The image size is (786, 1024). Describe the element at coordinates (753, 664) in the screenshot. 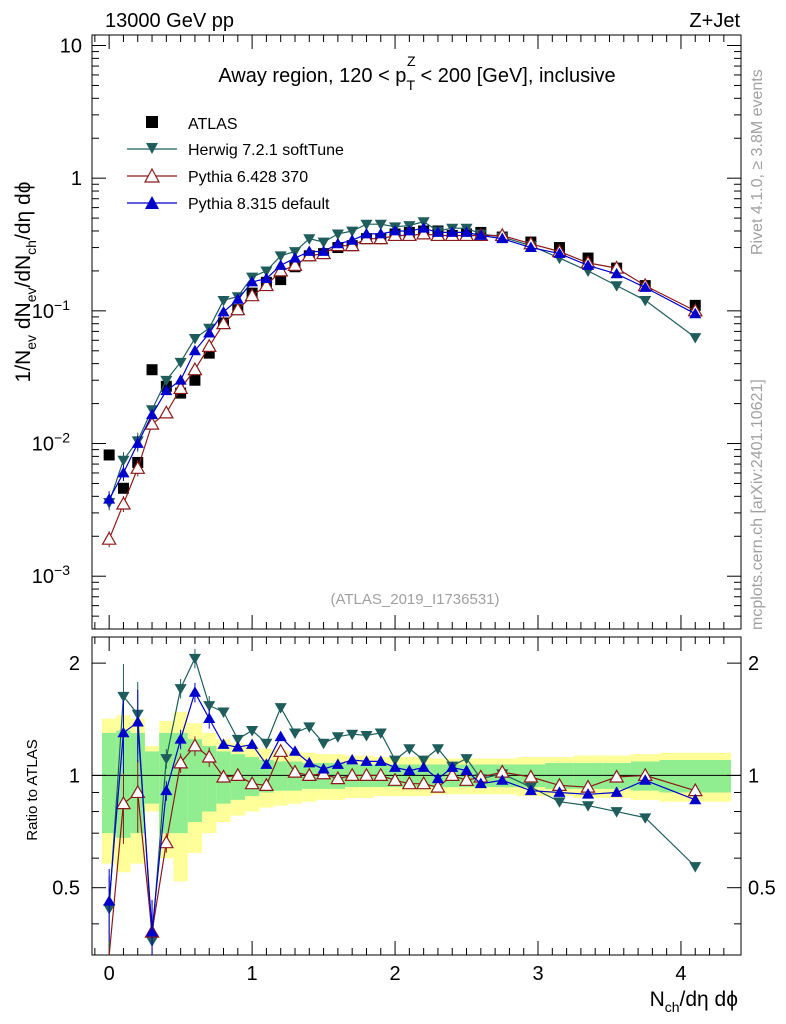

I see `ratio-ytick-label-right: 2` at that location.